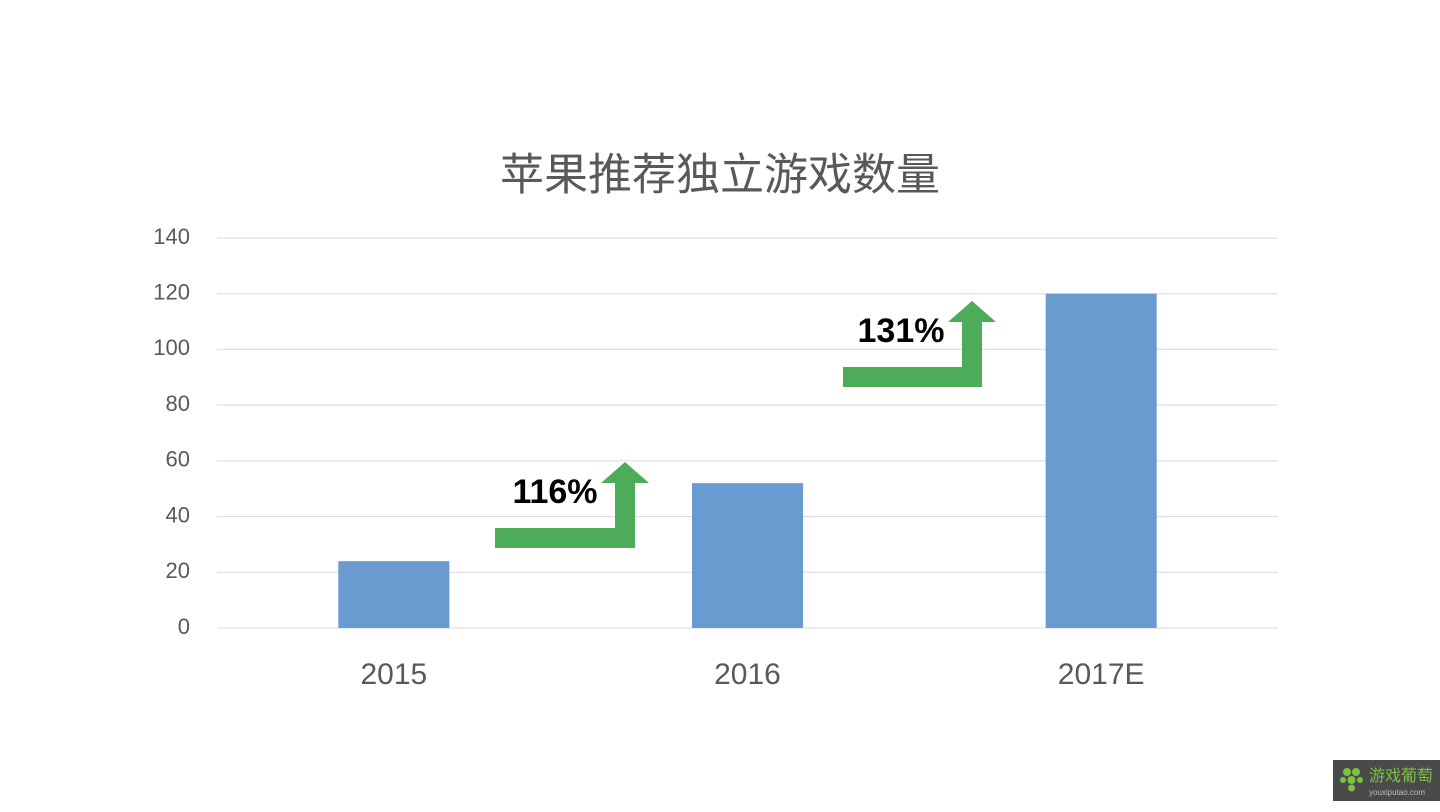 Image resolution: width=1440 pixels, height=812 pixels. Describe the element at coordinates (178, 403) in the screenshot. I see `y-tick-label: 80` at that location.